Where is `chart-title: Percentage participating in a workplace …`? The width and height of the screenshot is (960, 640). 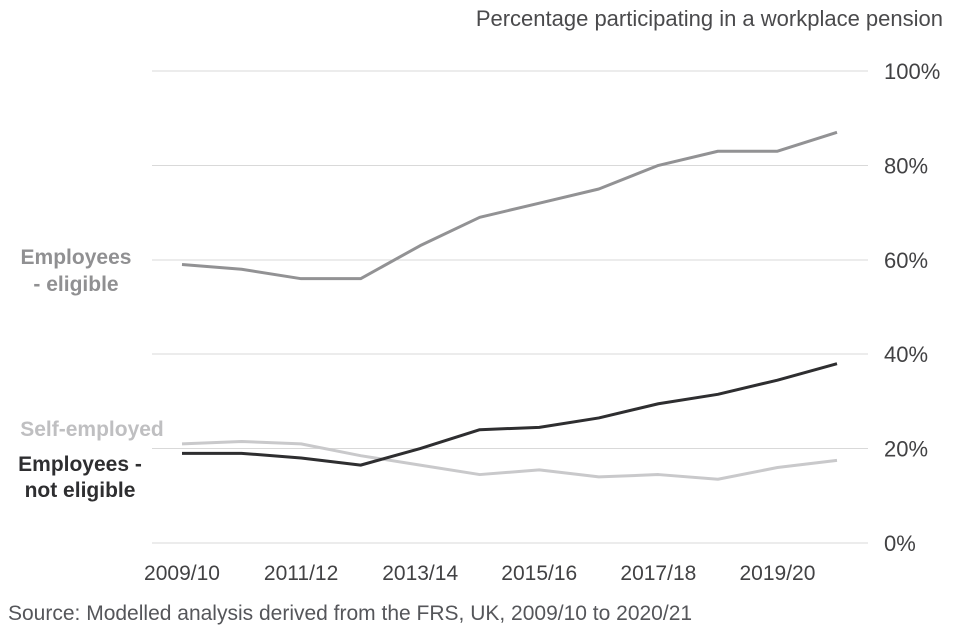 chart-title: Percentage participating in a workplace … is located at coordinates (709, 18).